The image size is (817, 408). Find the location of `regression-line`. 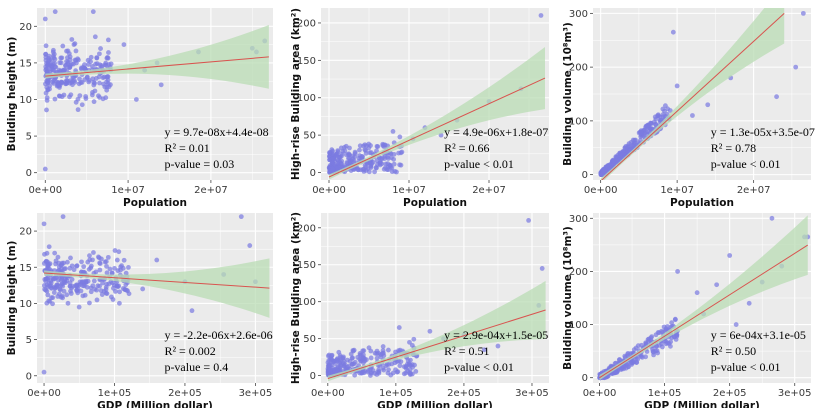

regression-line is located at coordinates (157, 66).